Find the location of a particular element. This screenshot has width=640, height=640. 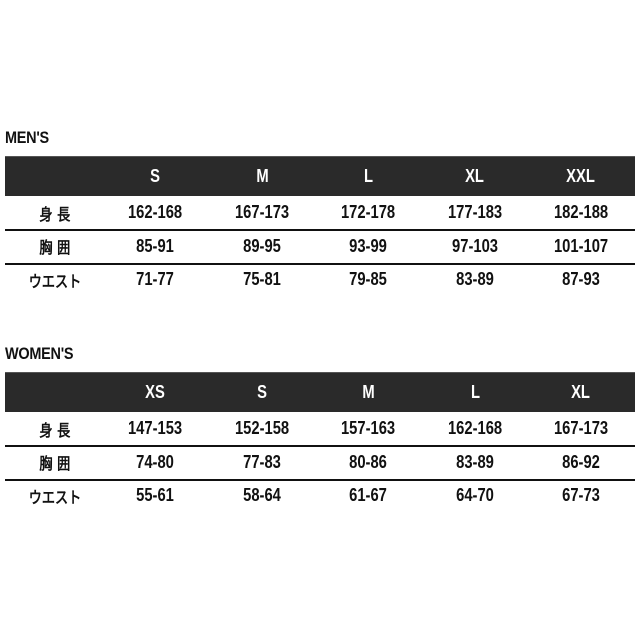

table-cell: 80-86 is located at coordinates (368, 462).